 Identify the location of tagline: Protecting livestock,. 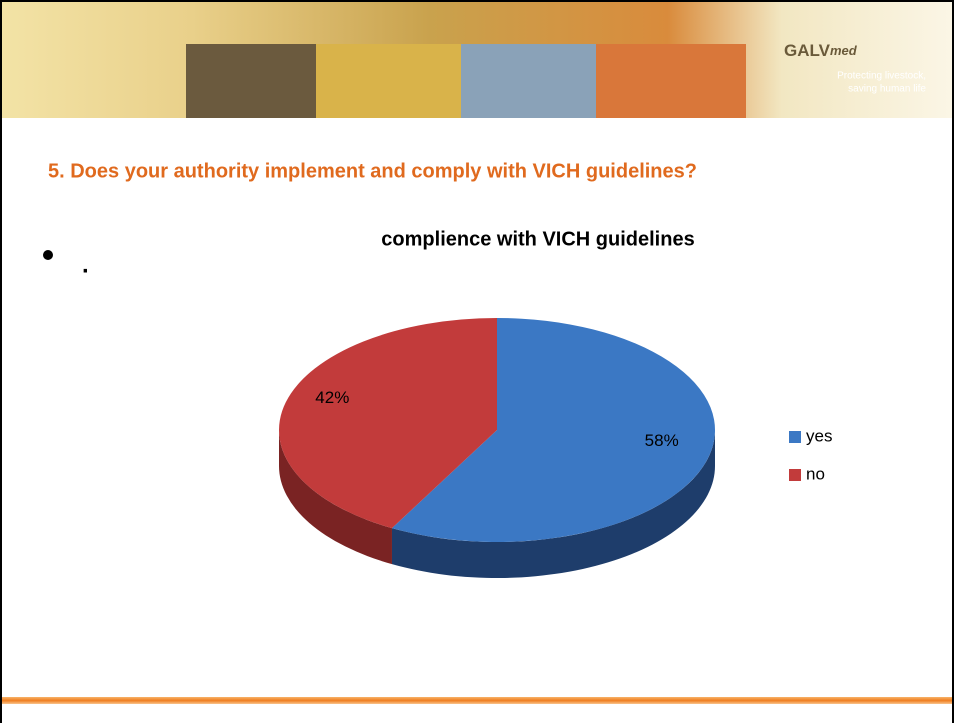
(881, 76).